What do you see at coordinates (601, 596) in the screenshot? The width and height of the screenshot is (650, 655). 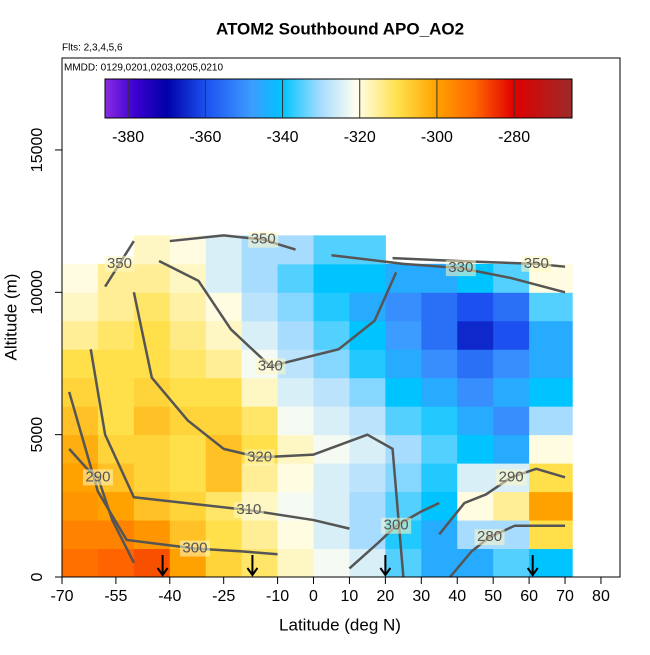 I see `x-tick-label: 80` at bounding box center [601, 596].